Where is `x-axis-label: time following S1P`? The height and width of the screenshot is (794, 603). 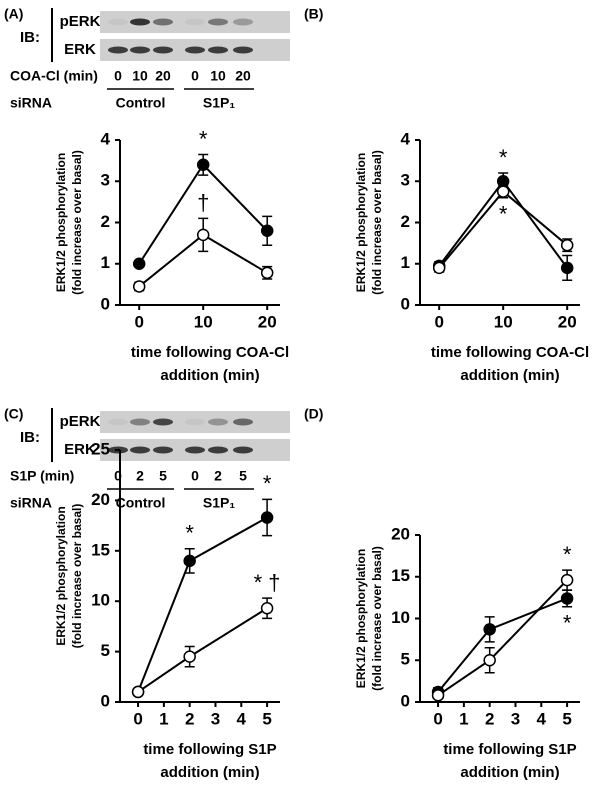 x-axis-label: time following S1P is located at coordinates (509, 749).